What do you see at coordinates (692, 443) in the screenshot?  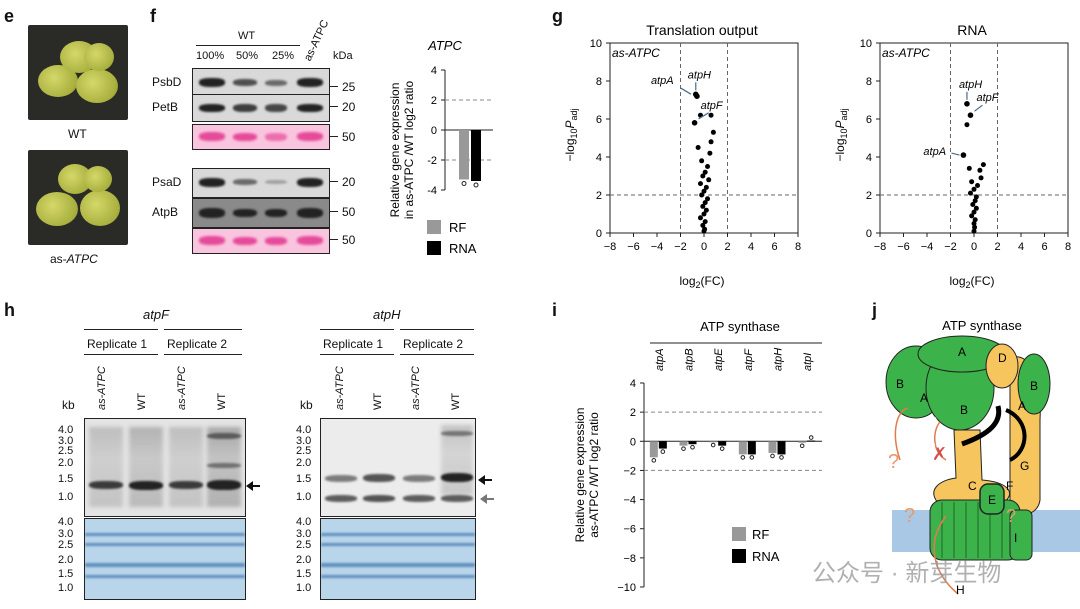 I see `bar-atpB-rna` at bounding box center [692, 443].